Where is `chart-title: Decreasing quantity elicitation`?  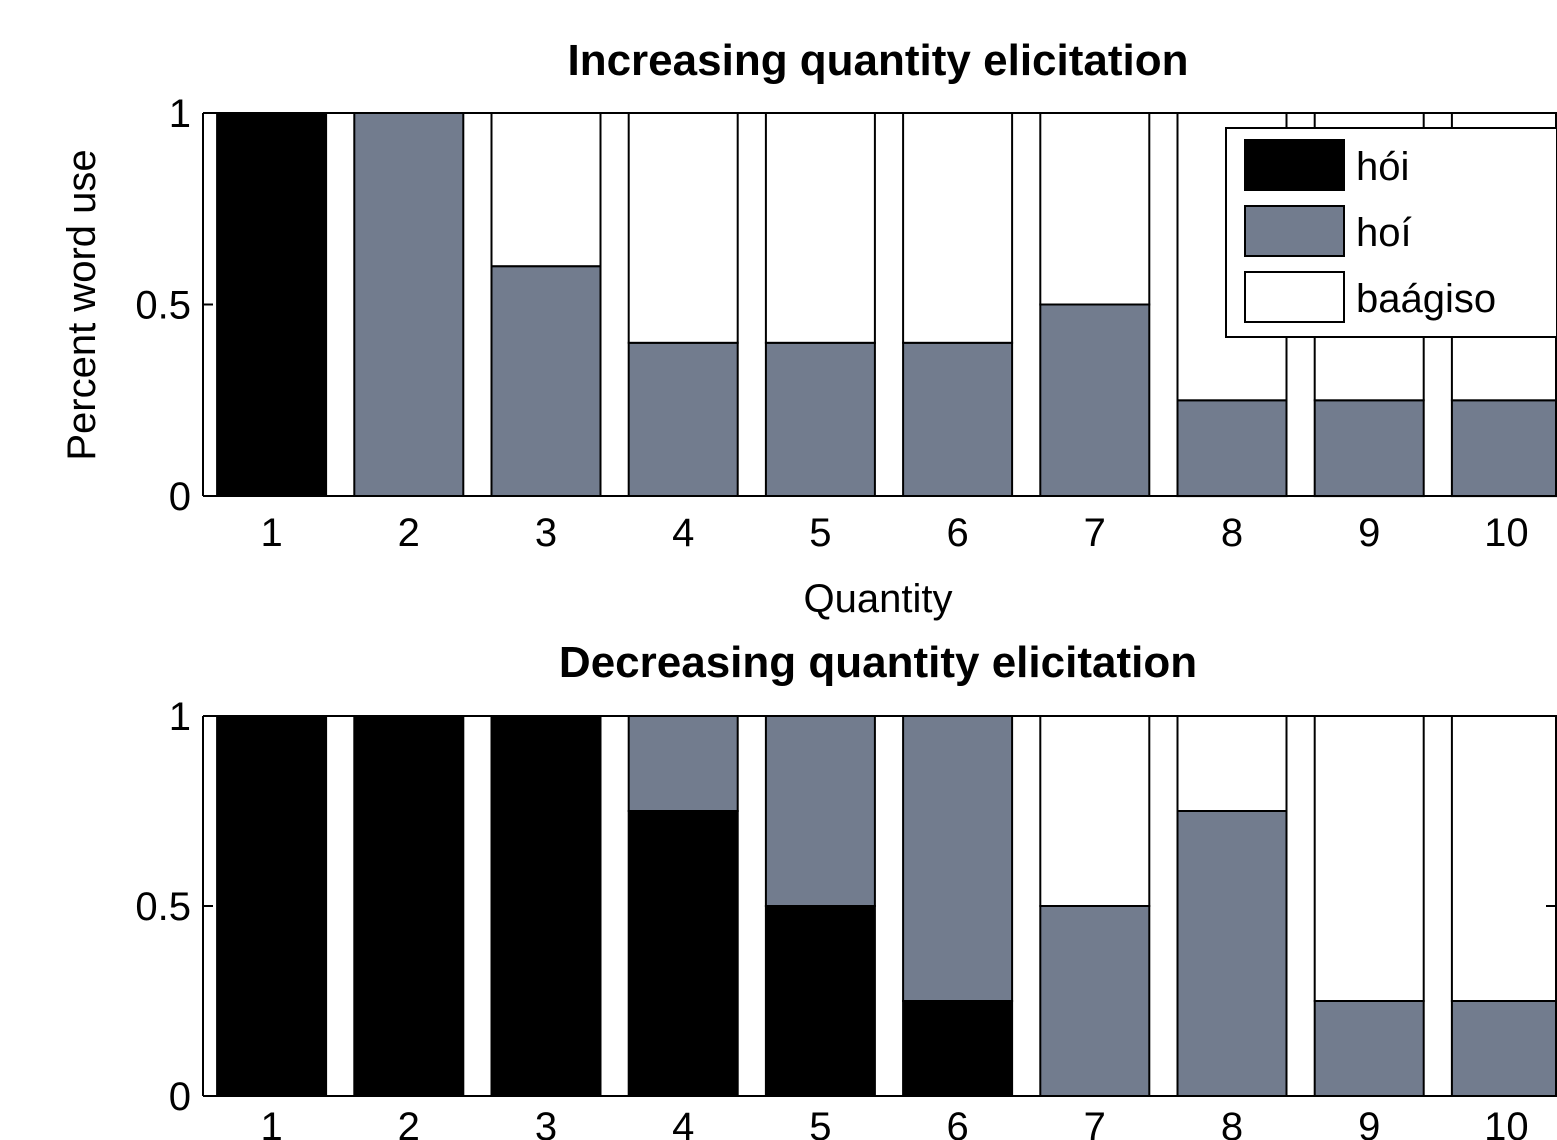
chart-title: Decreasing quantity elicitation is located at coordinates (878, 662).